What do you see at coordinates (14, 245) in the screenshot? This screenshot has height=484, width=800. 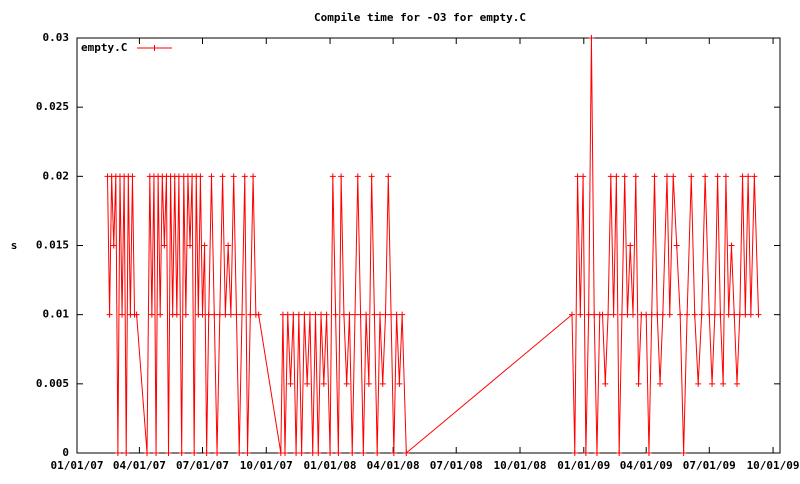 I see `y-axis-label: s` at bounding box center [14, 245].